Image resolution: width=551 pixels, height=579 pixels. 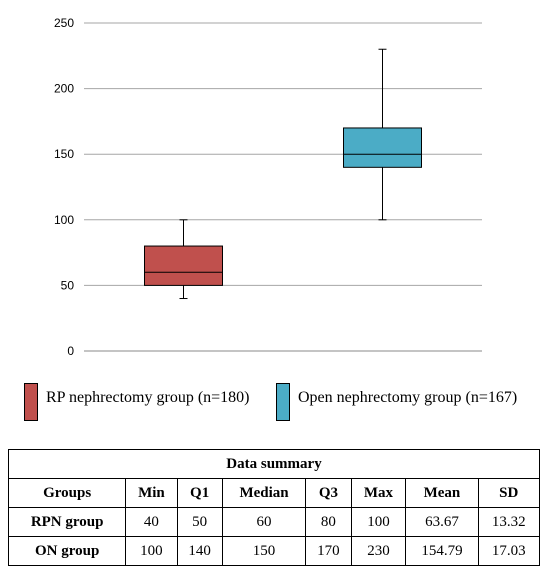 What do you see at coordinates (148, 397) in the screenshot?
I see `legend-label-rpn: RP nephrectomy group (n=180)` at bounding box center [148, 397].